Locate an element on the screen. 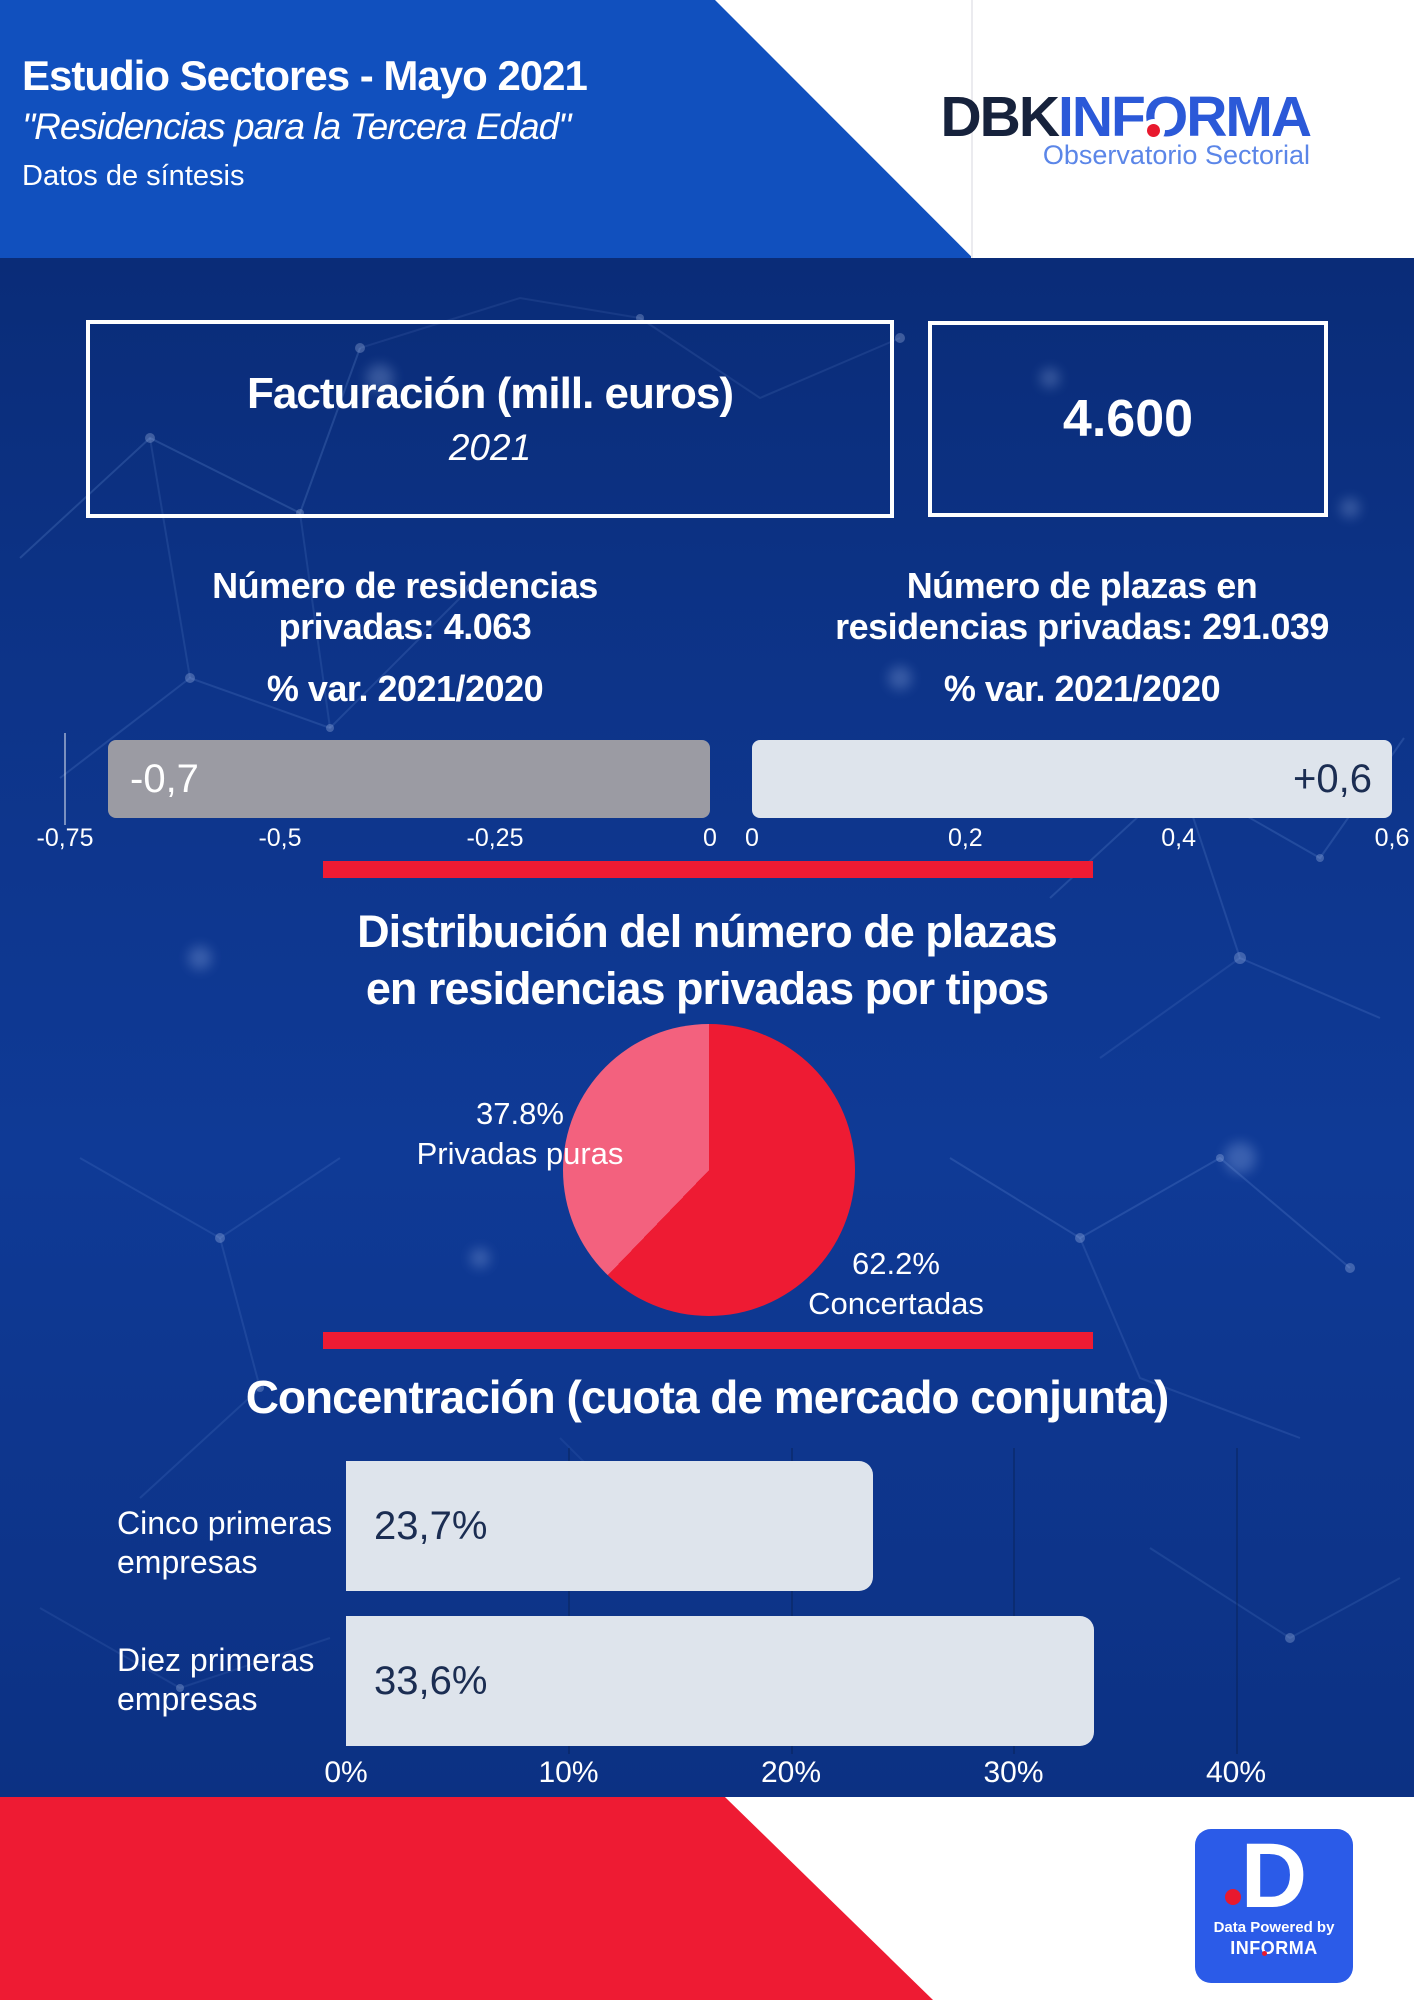  axis-tick-label: 40% is located at coordinates (1236, 1772).